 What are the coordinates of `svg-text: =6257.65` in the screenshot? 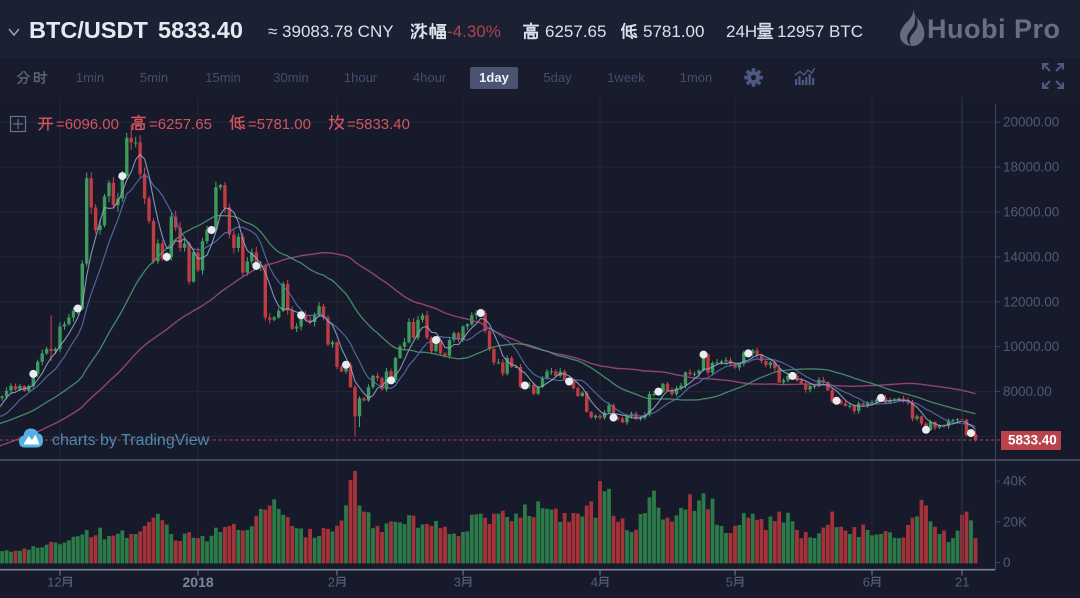 It's located at (180, 124).